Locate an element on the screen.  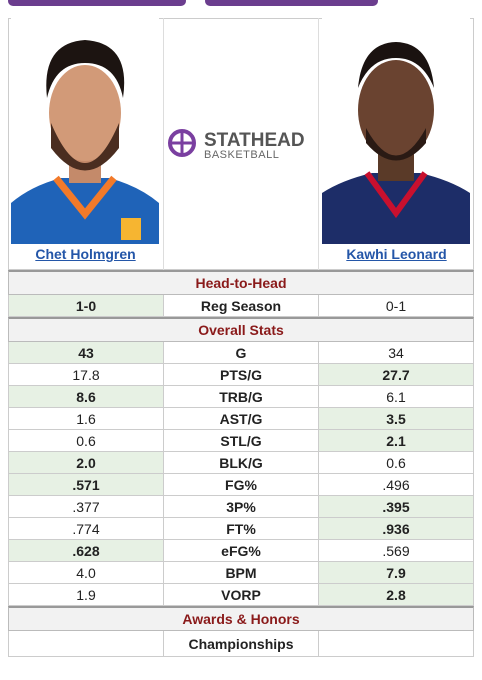
stat-label: AST/G is located at coordinates (241, 419).